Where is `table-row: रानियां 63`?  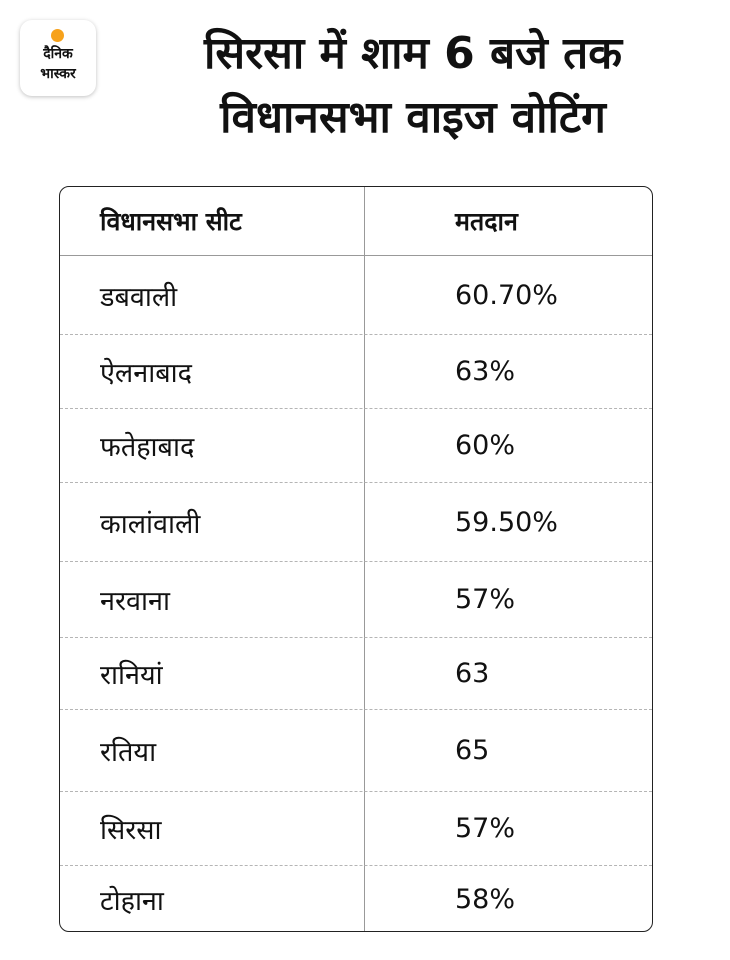
table-row: रानियां 63 is located at coordinates (356, 673).